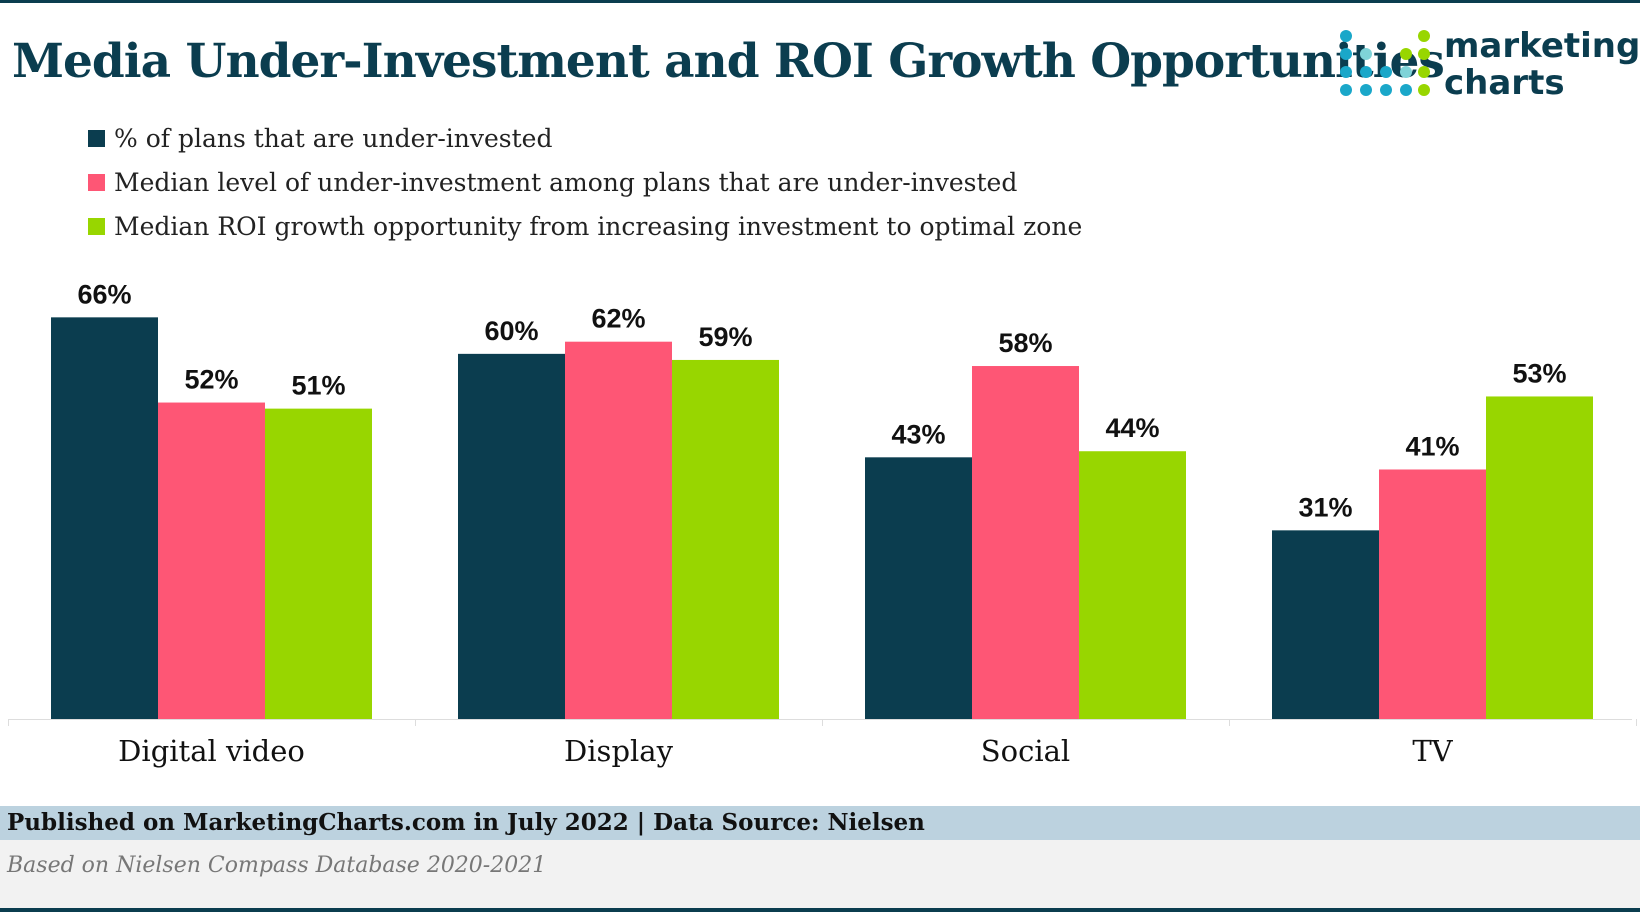 The width and height of the screenshot is (1640, 912). What do you see at coordinates (1539, 373) in the screenshot?
I see `data-label: 53%` at bounding box center [1539, 373].